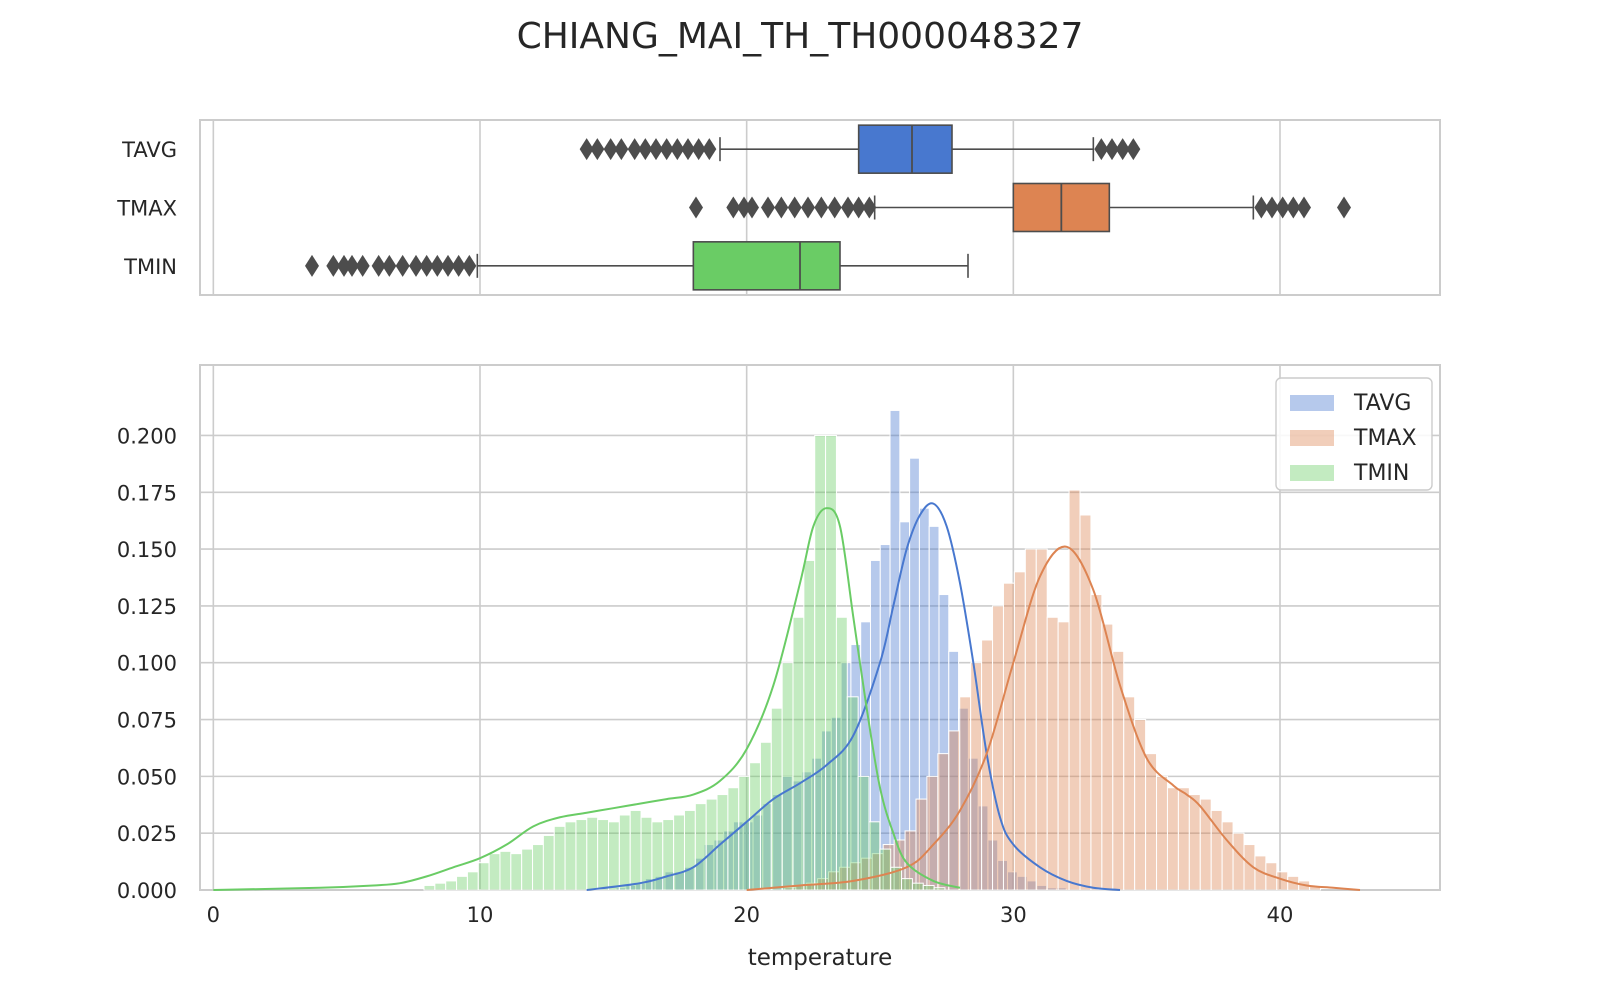 This screenshot has height=1000, width=1600. What do you see at coordinates (637, 266) in the screenshot?
I see `boxplot-tmin` at bounding box center [637, 266].